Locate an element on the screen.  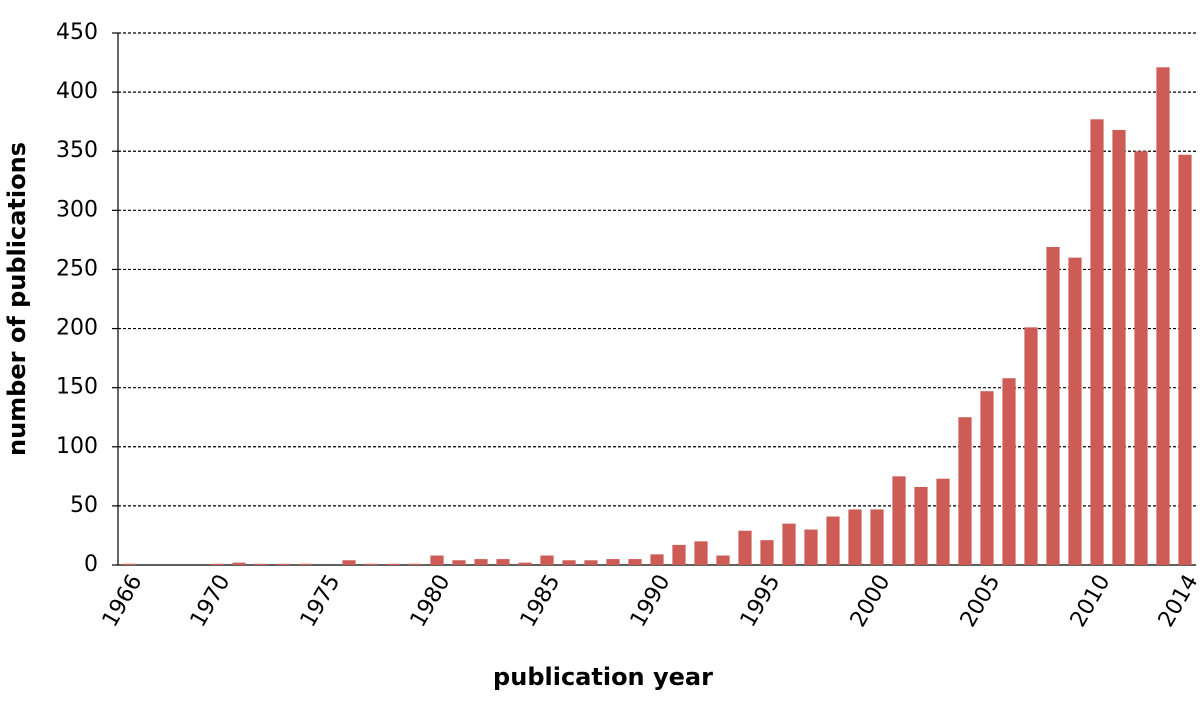
y-tick-label: 450 is located at coordinates (77, 32).